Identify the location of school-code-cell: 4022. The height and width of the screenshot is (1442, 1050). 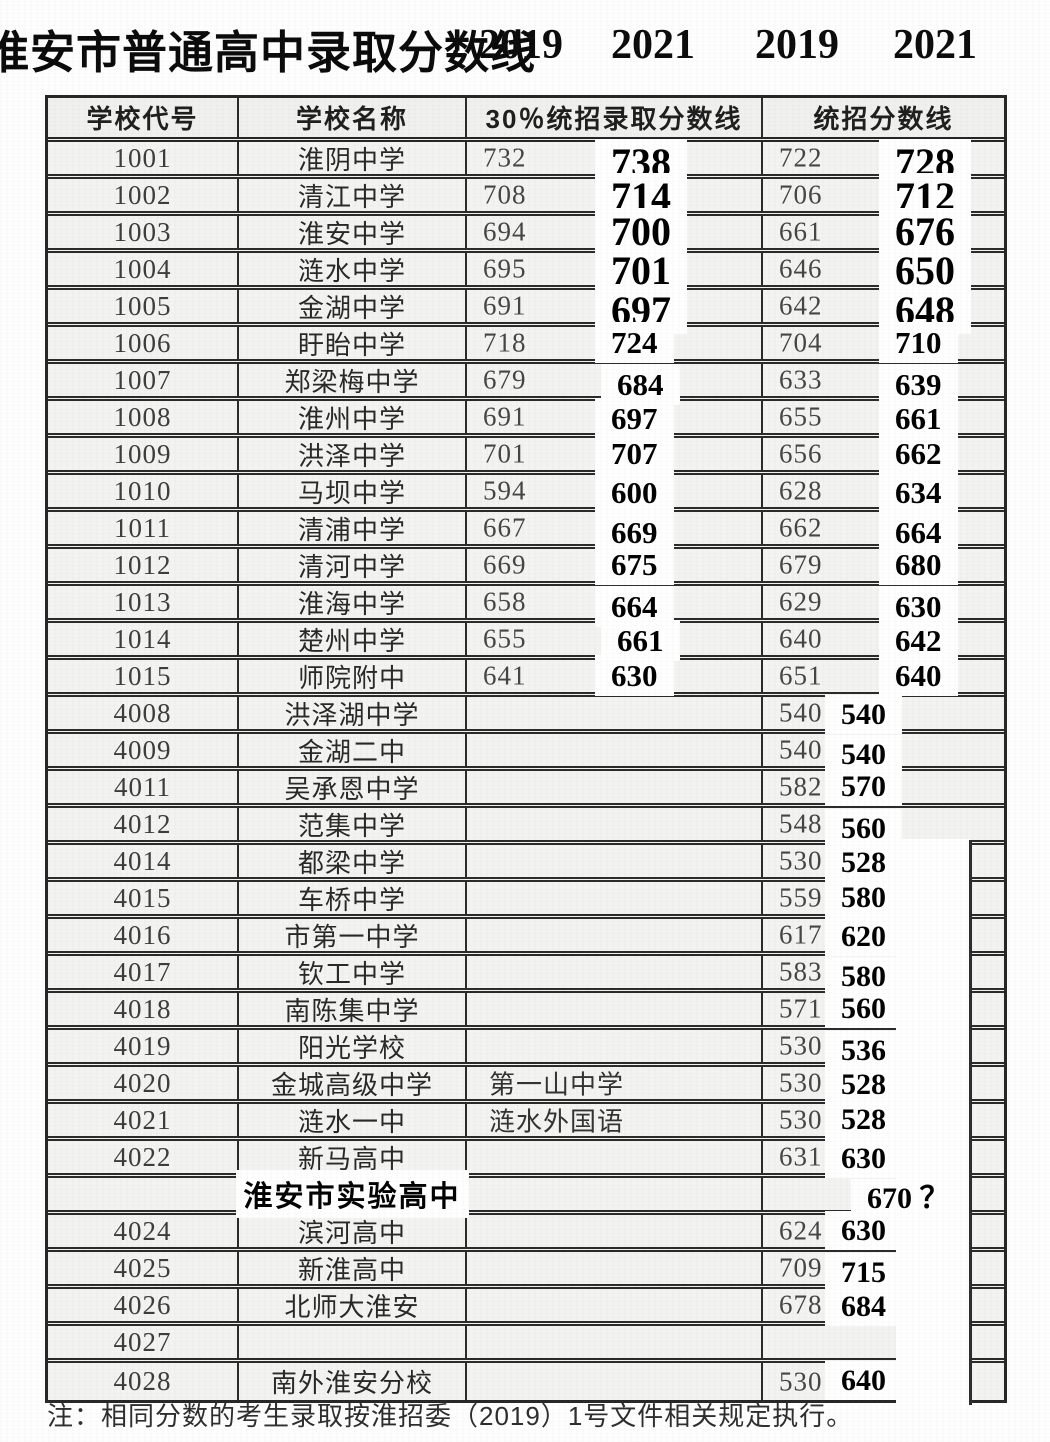
(143, 1157).